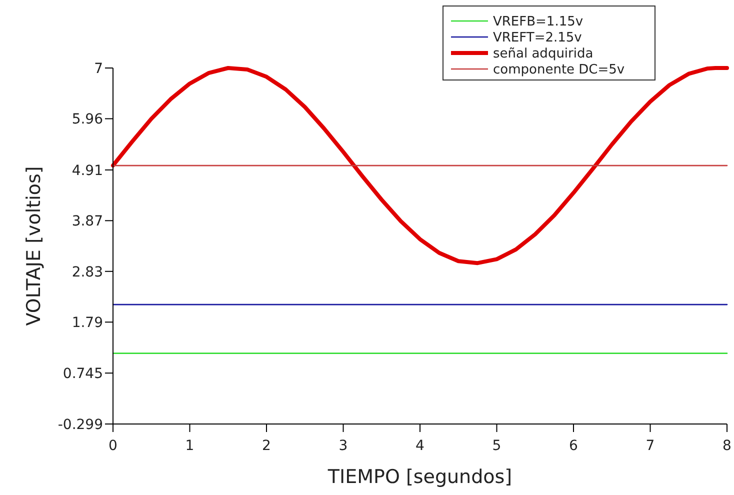  I want to click on y-tick-label: 3.87, so click(87, 222).